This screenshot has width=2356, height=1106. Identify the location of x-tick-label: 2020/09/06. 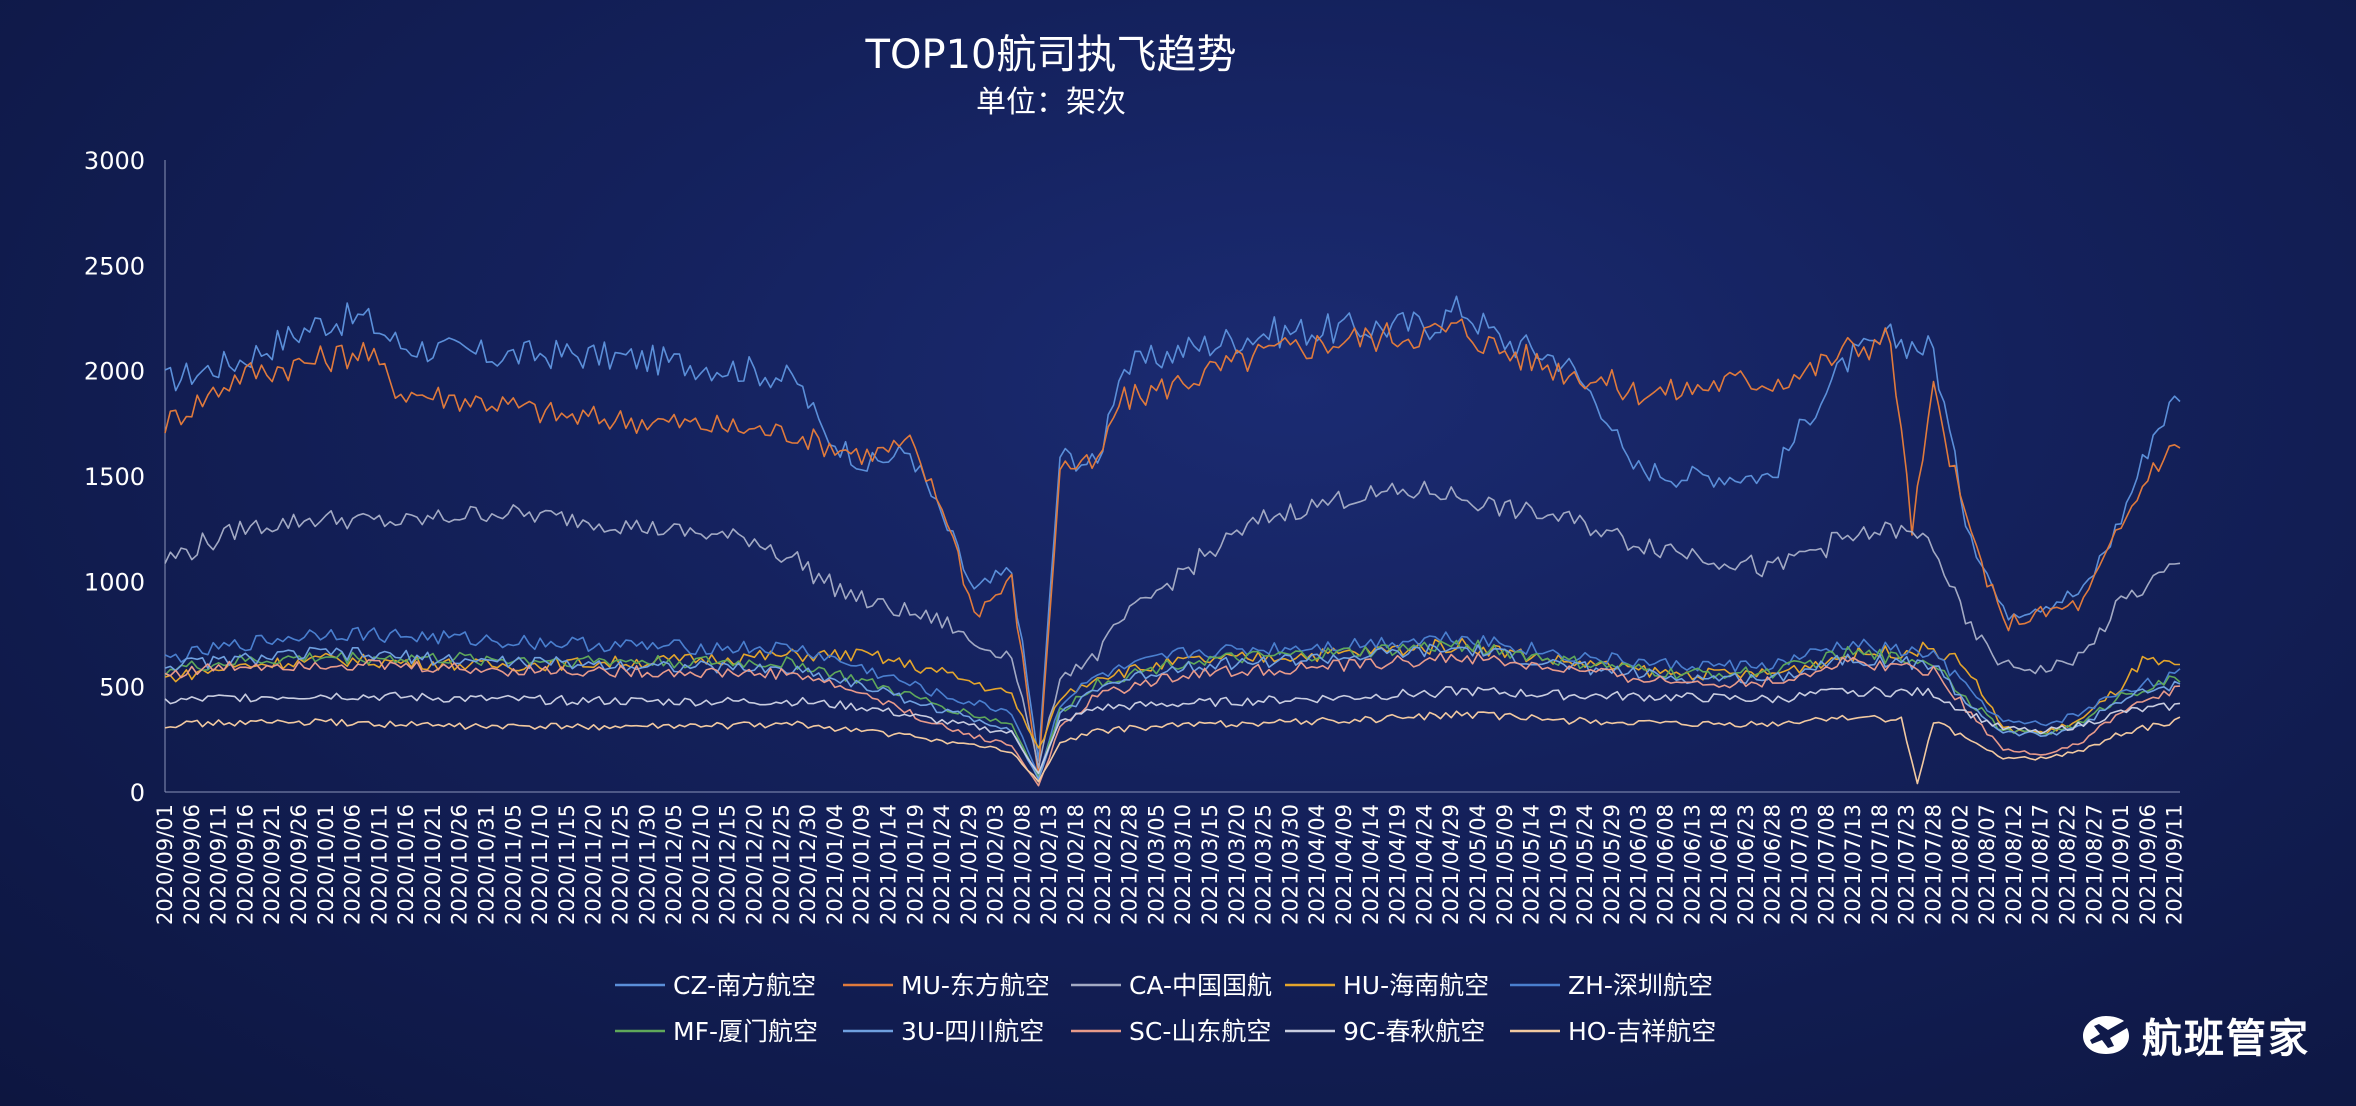
(192, 864).